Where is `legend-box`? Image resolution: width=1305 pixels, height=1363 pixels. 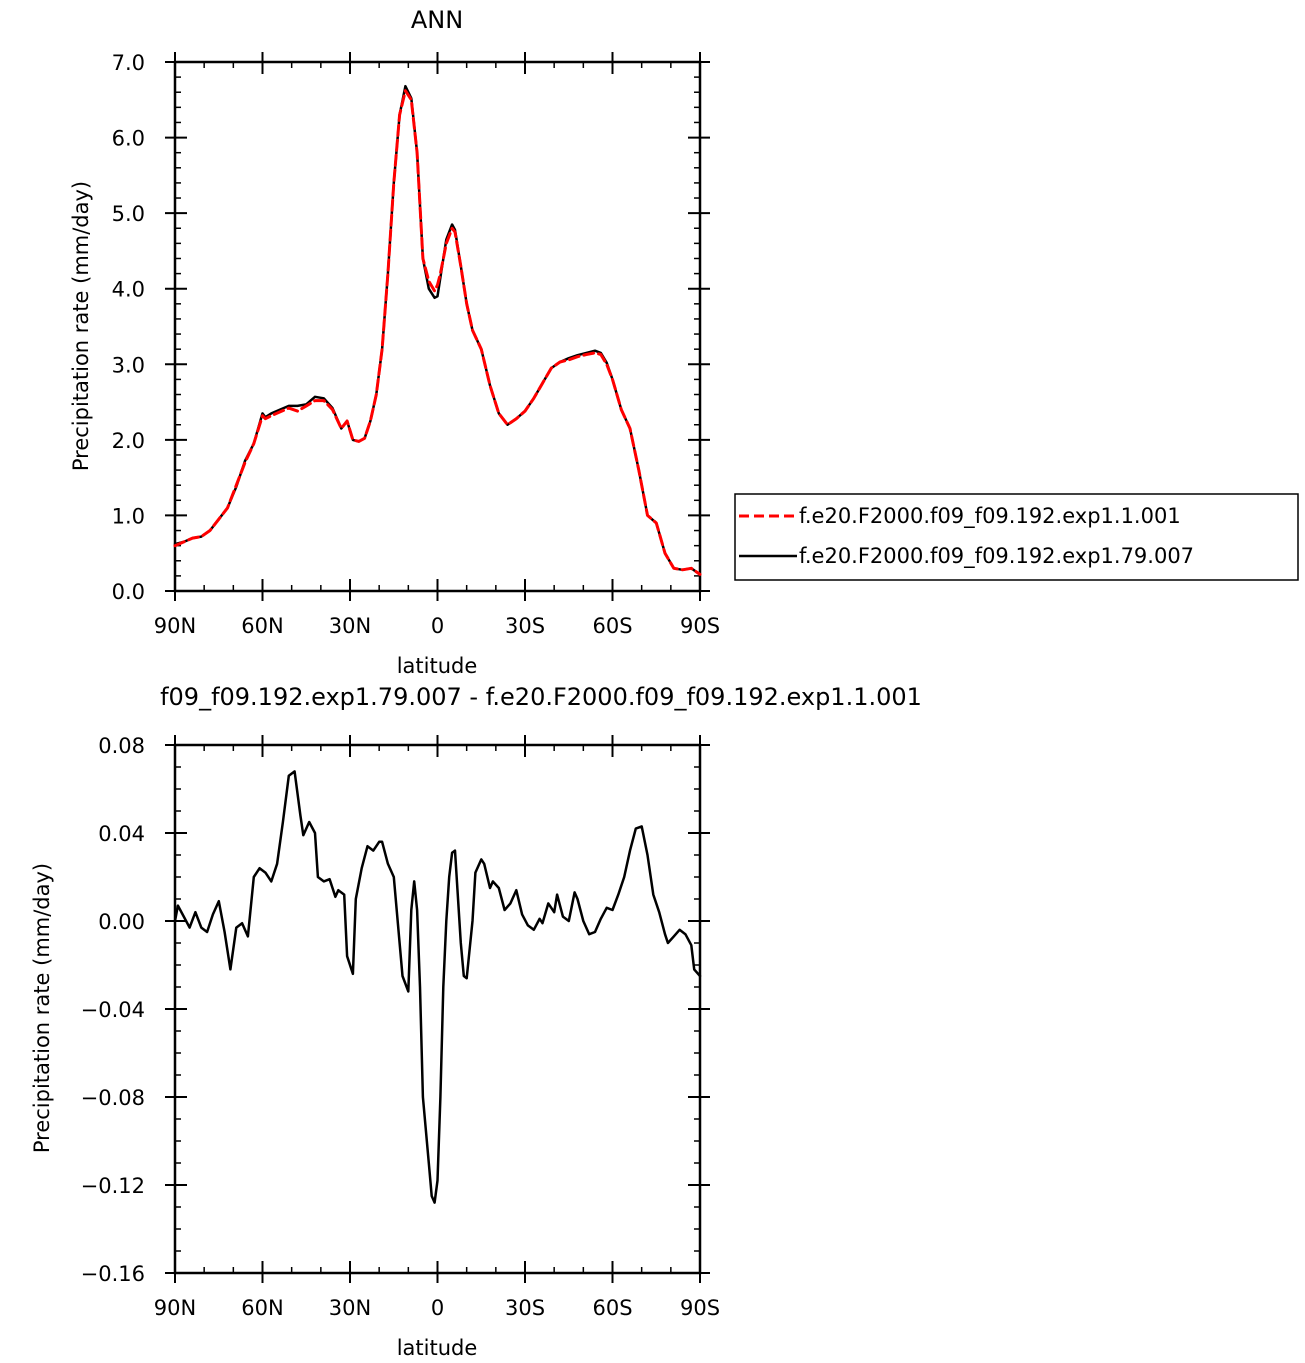
legend-box is located at coordinates (1016, 537).